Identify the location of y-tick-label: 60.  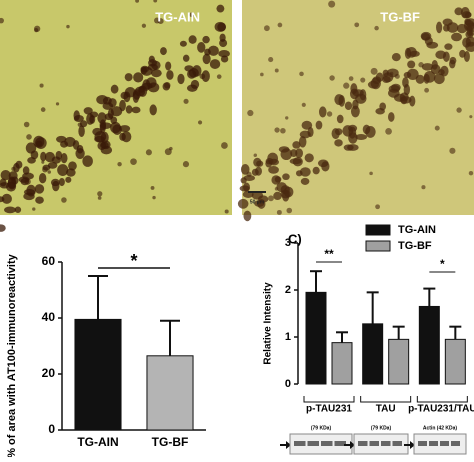
(49, 261).